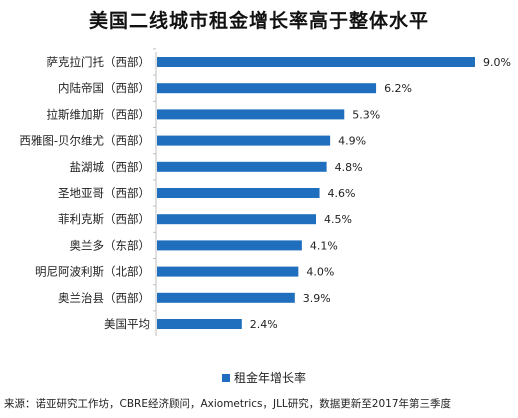 This screenshot has height=418, width=518. I want to click on data-label: 4.0%, so click(320, 272).